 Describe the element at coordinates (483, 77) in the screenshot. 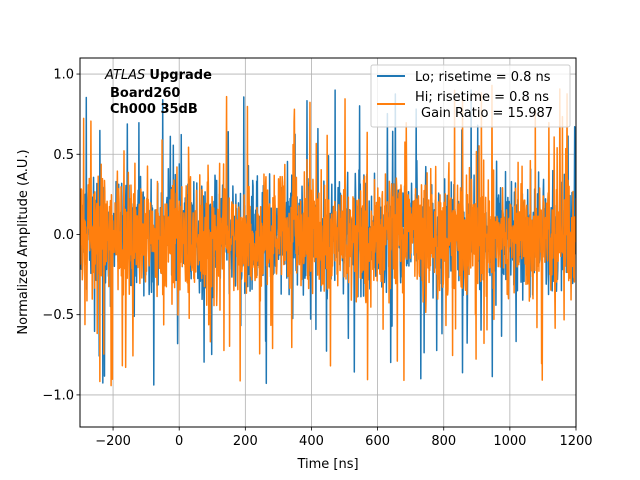

I see `legend-entry-lo: Lo; risetime = 0.8 ns` at that location.